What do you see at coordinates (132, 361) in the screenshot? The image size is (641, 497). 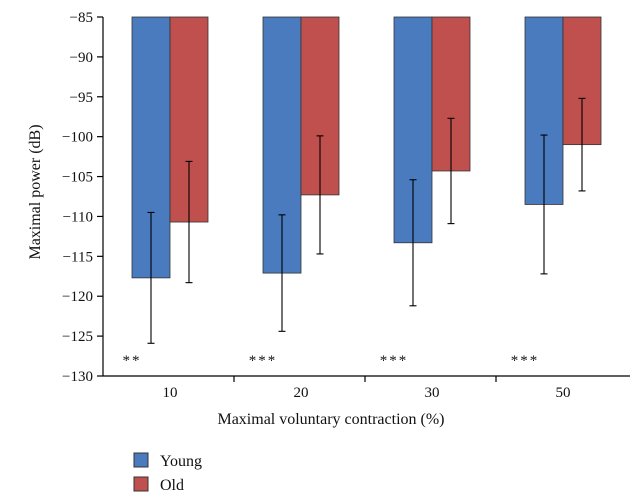 I see `significance-label: **` at bounding box center [132, 361].